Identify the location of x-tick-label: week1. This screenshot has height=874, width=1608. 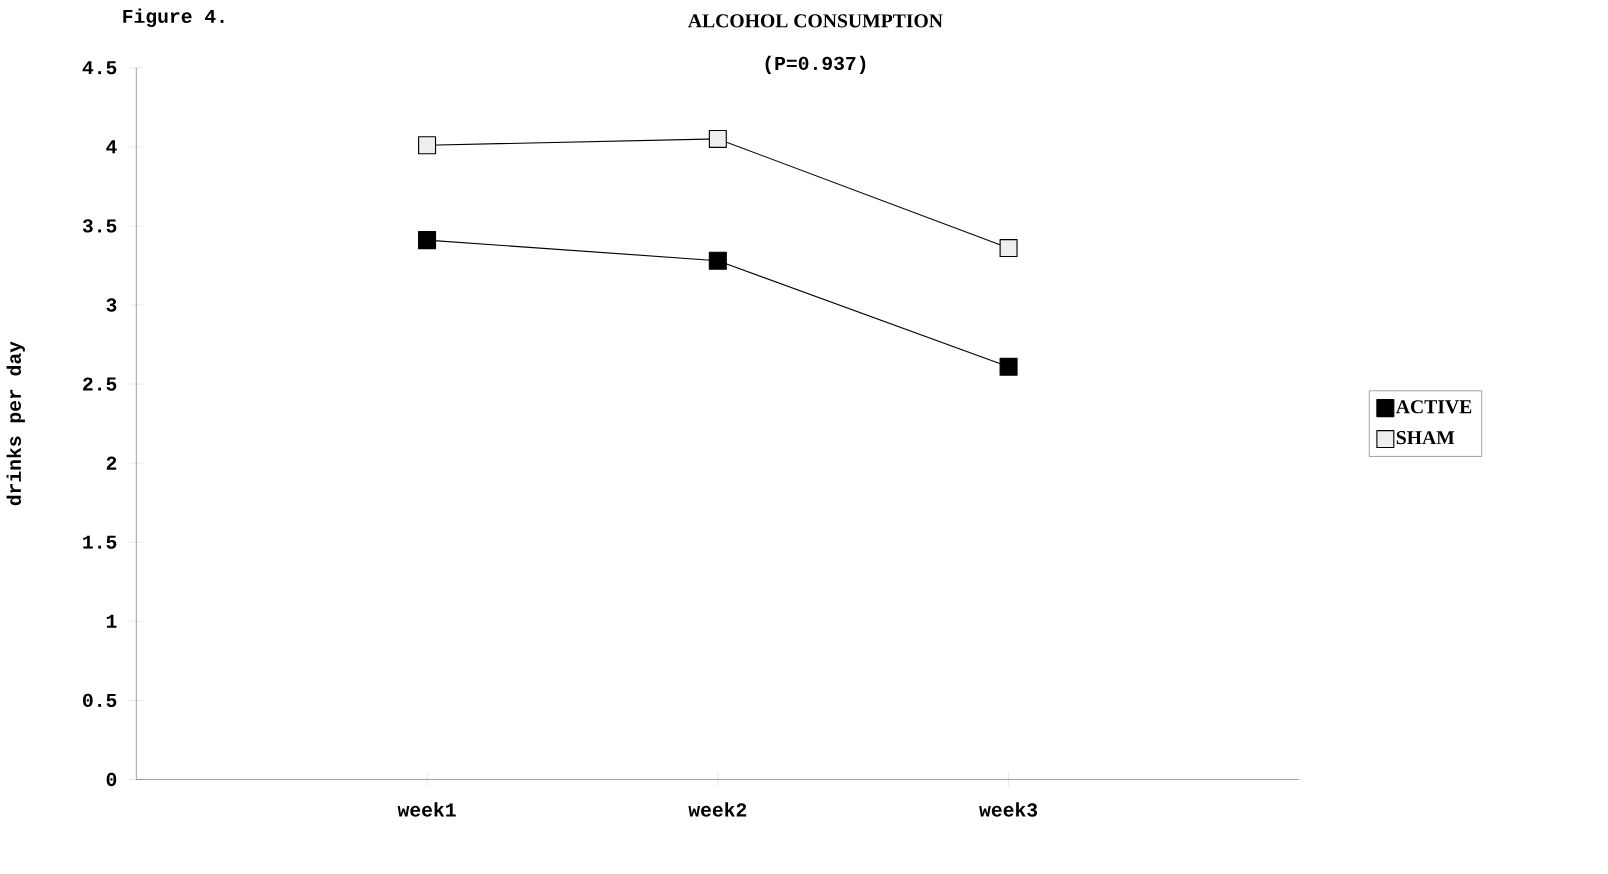
(426, 809).